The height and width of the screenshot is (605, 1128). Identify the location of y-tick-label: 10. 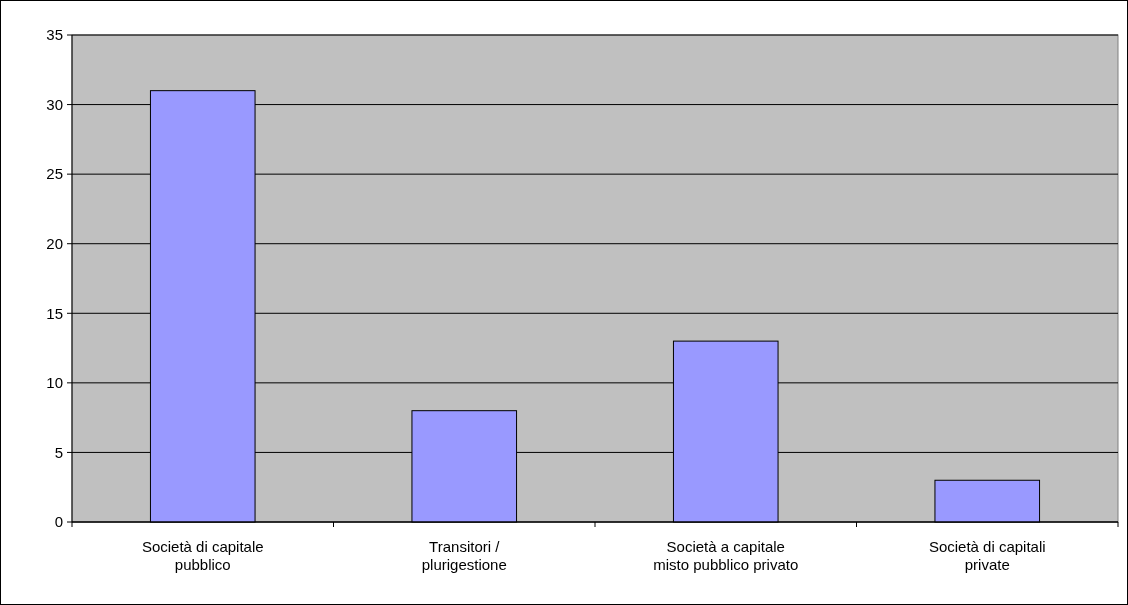
(54, 383).